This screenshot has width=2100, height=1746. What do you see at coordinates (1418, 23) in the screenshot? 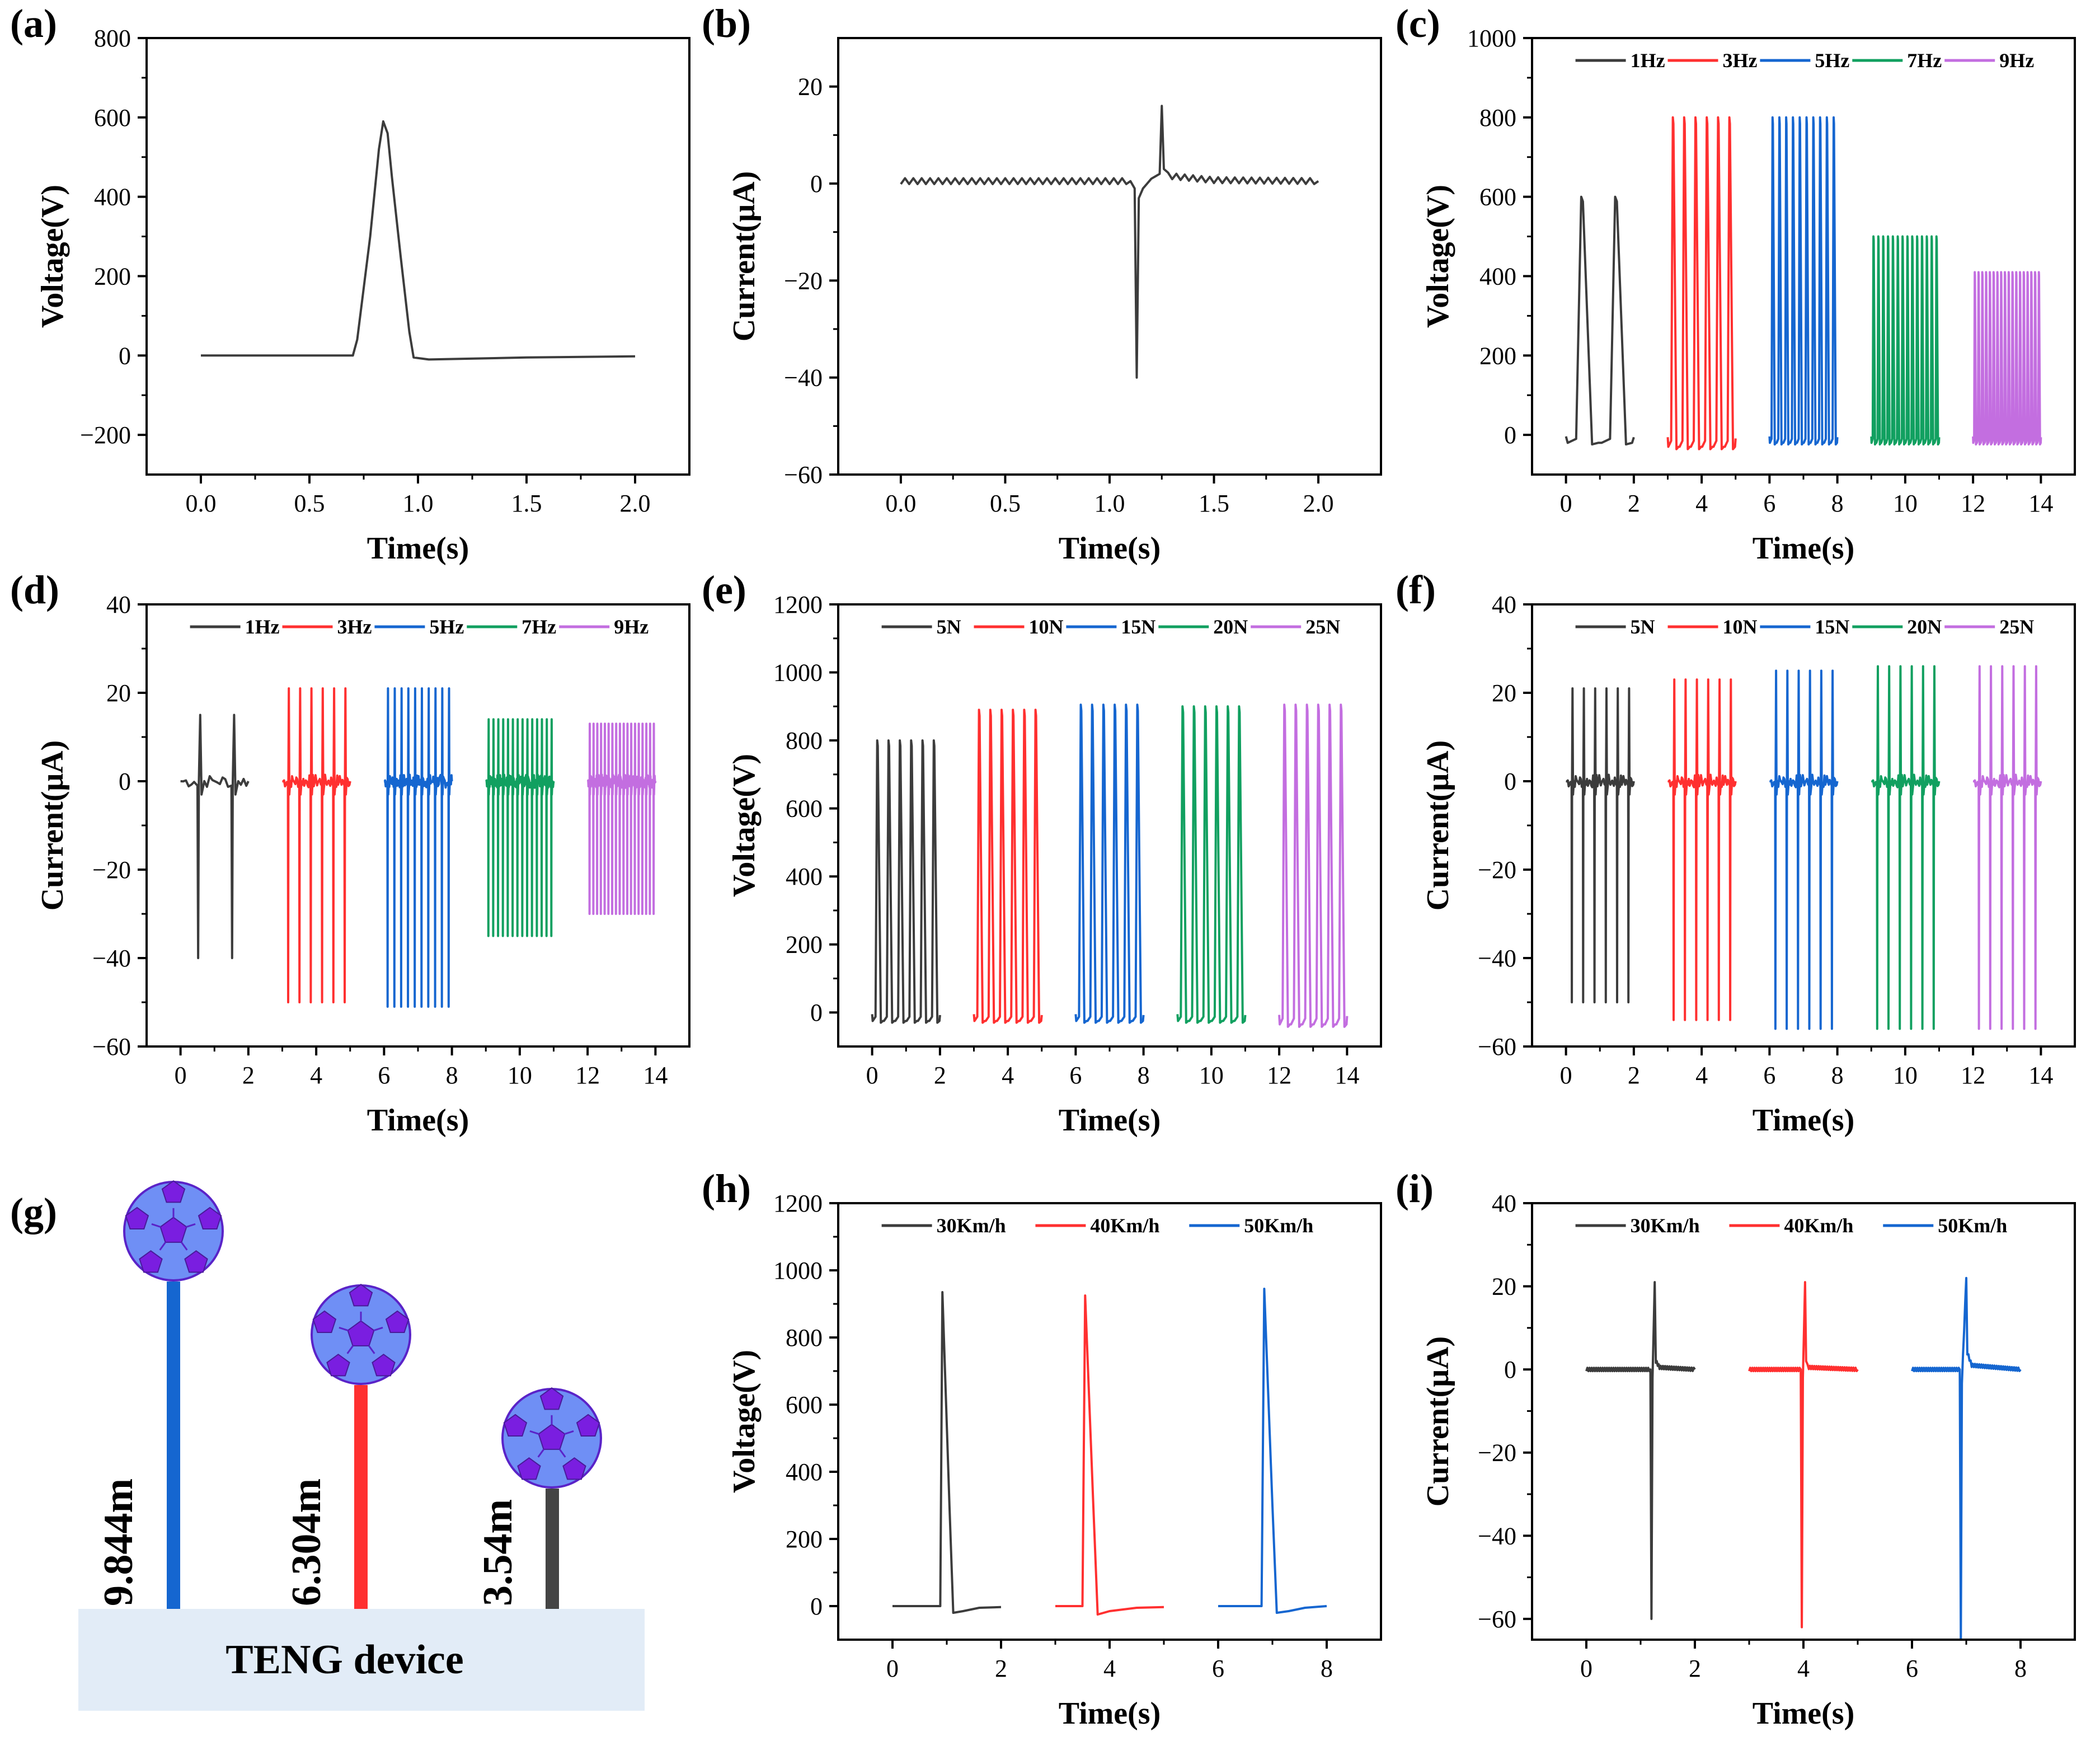
I see `panel-label-c: (c)` at bounding box center [1418, 23].